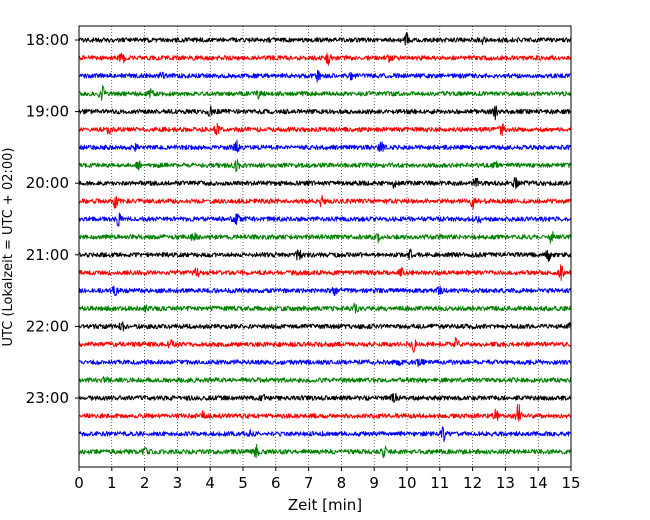 The height and width of the screenshot is (520, 650). Describe the element at coordinates (472, 483) in the screenshot. I see `x-tick-label-12: 12` at that location.